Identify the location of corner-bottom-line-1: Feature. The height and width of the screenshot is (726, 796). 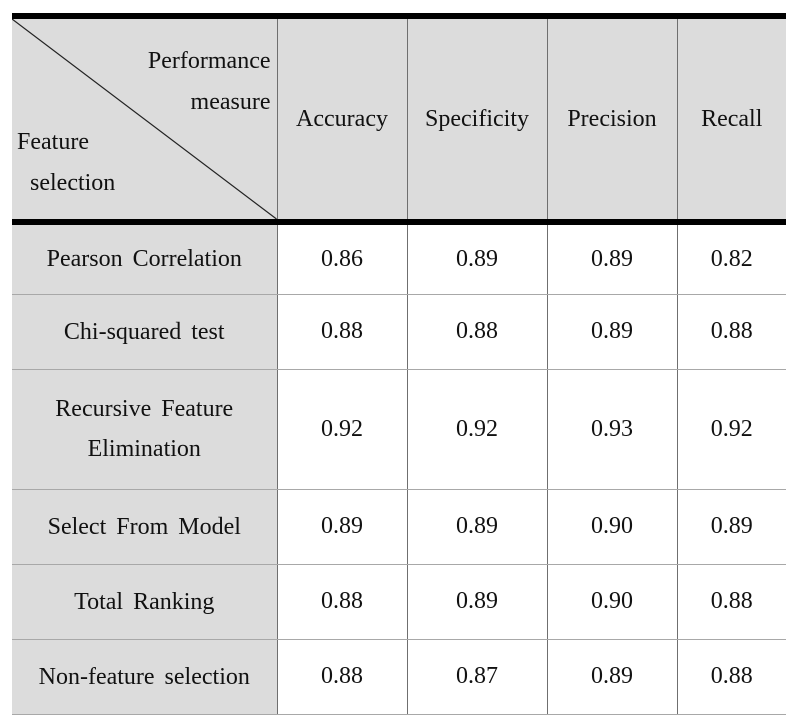
(53, 142).